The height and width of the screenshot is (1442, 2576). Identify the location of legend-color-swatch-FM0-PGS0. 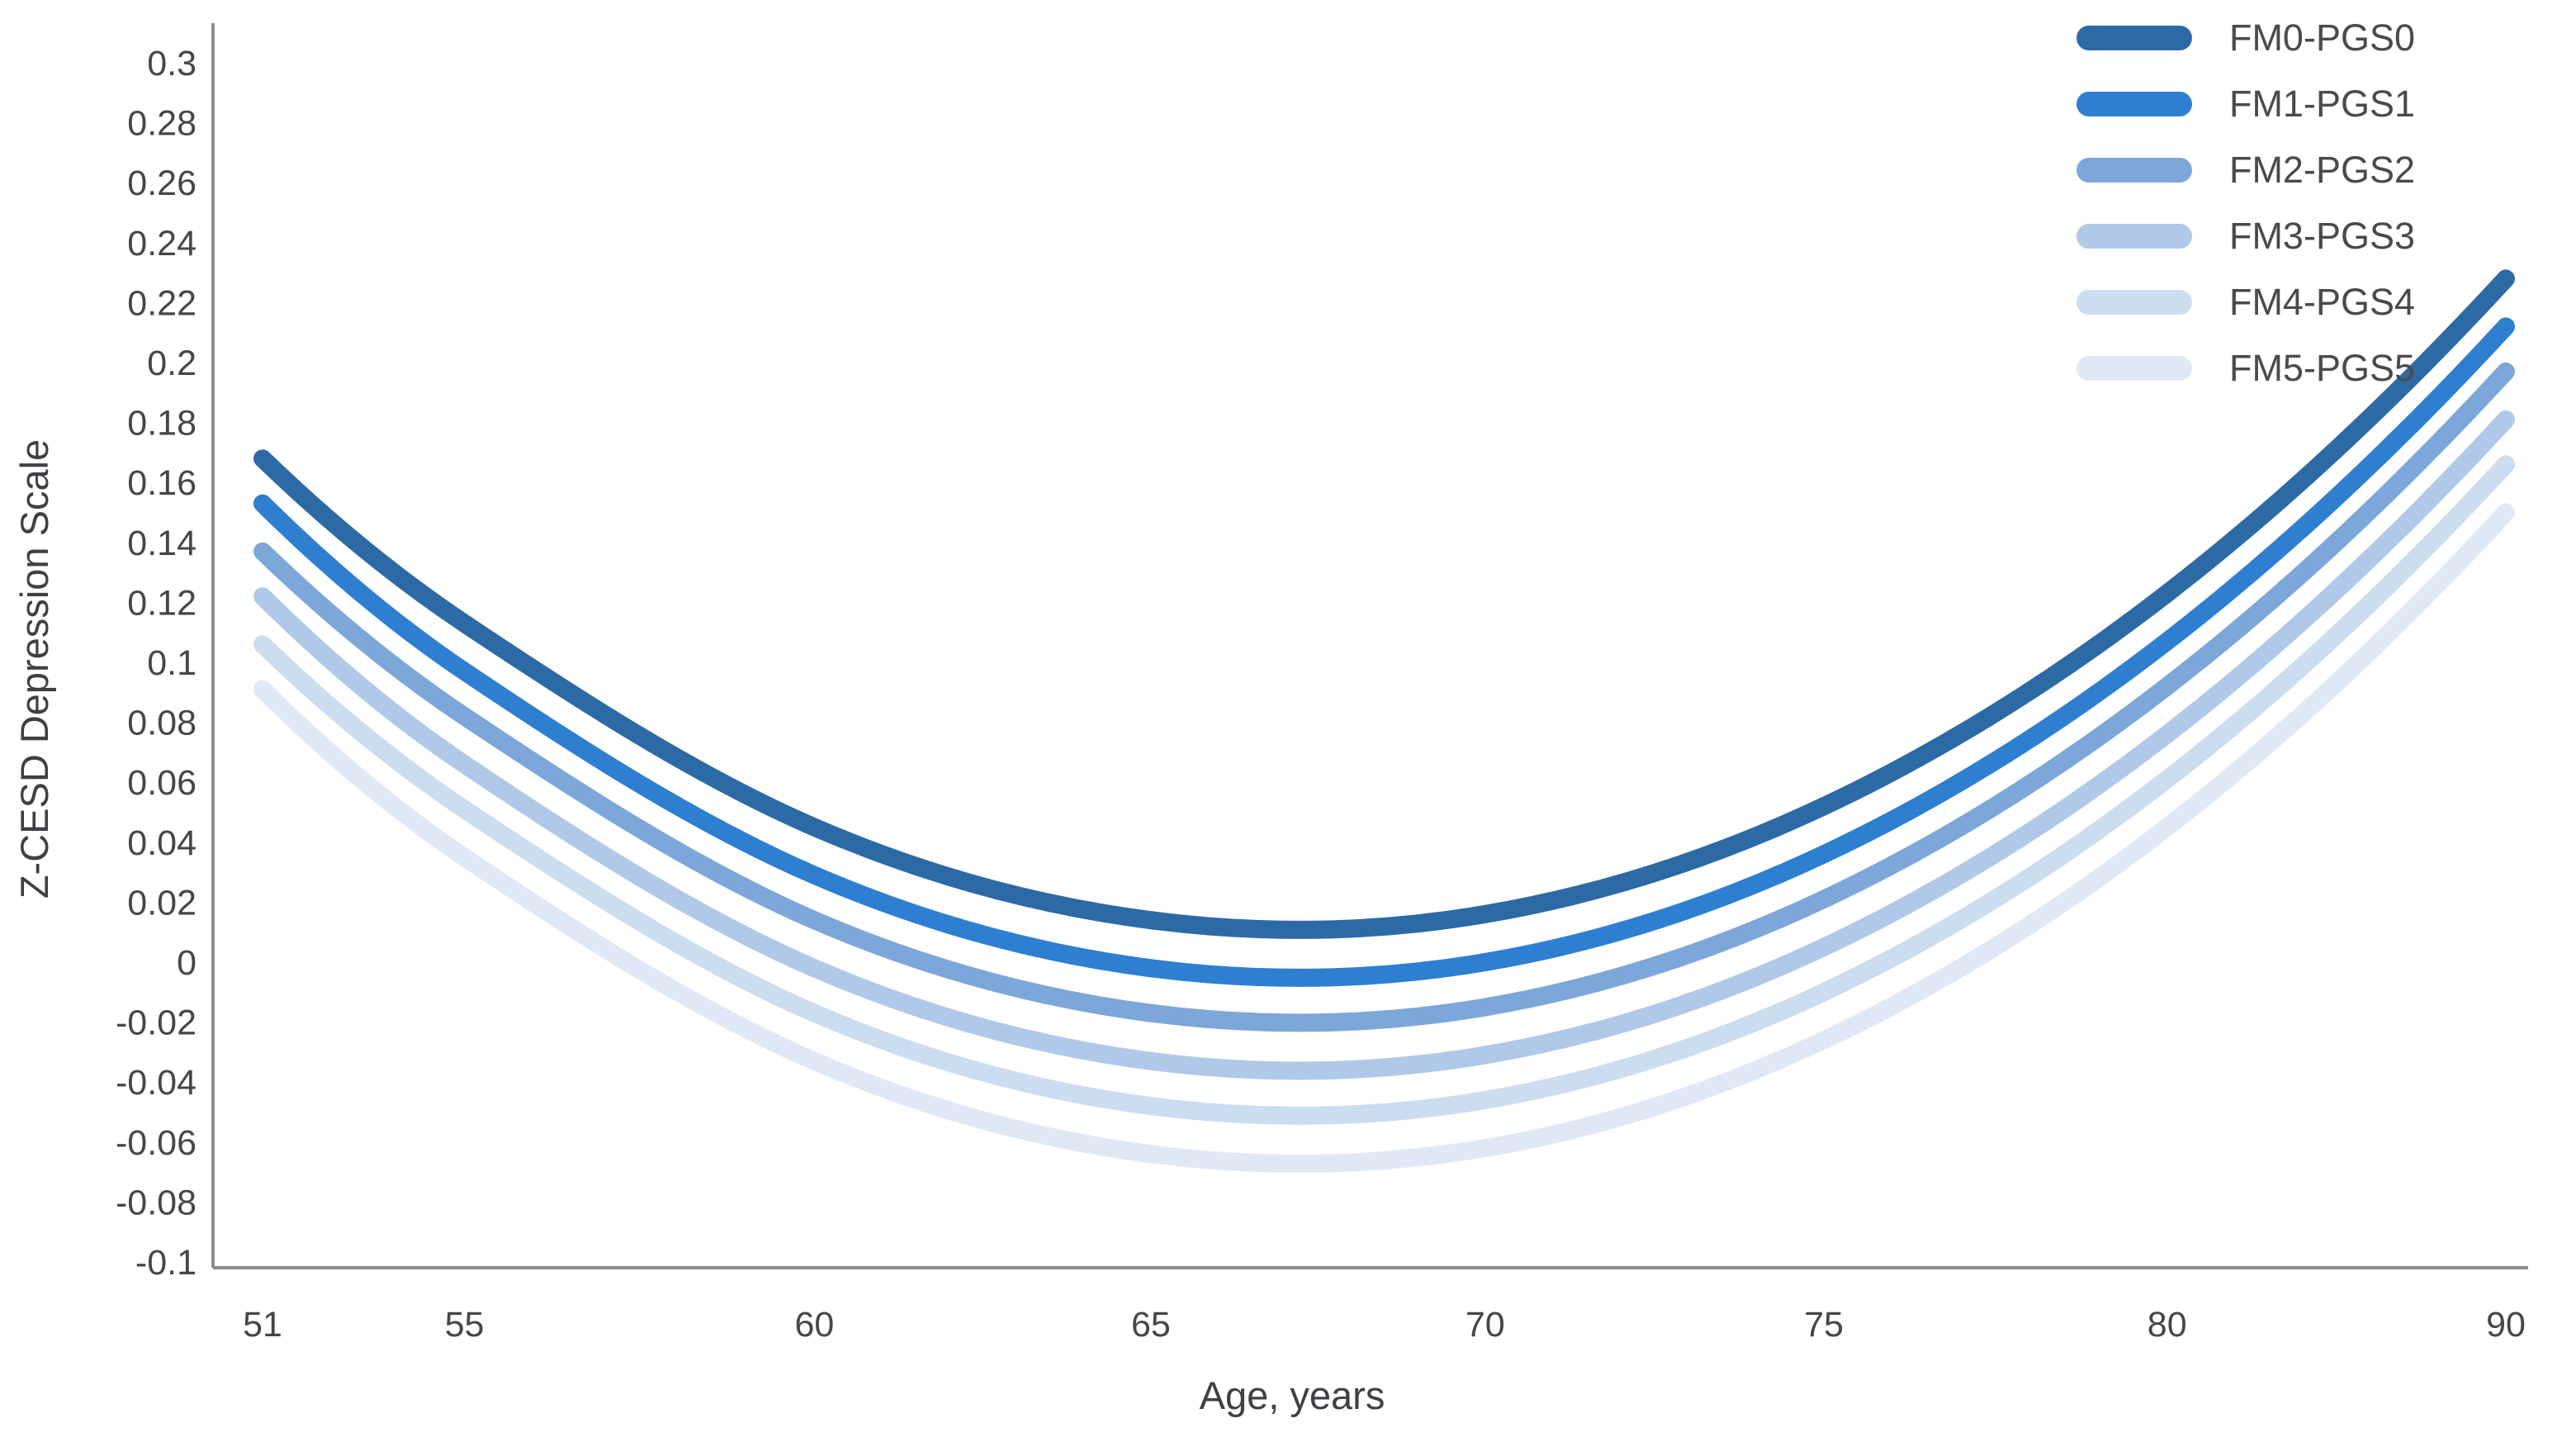
(2134, 38).